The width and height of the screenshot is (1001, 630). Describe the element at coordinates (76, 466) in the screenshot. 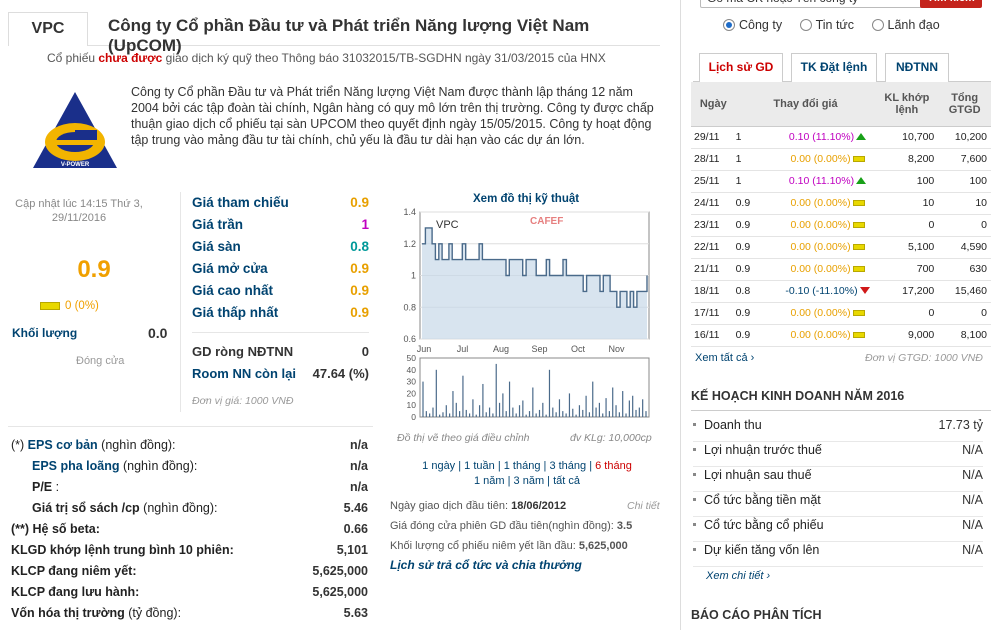

I see `fund-label: EPS pha loãng` at that location.